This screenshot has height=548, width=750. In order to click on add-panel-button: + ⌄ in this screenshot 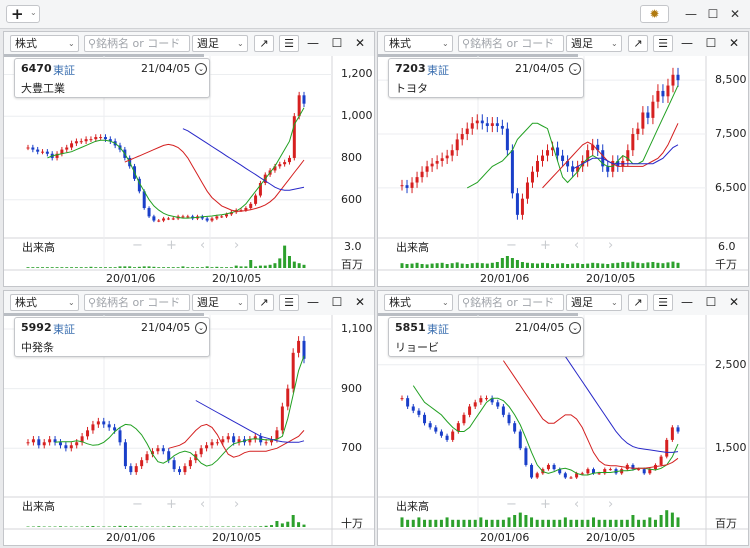, I will do `click(23, 14)`.